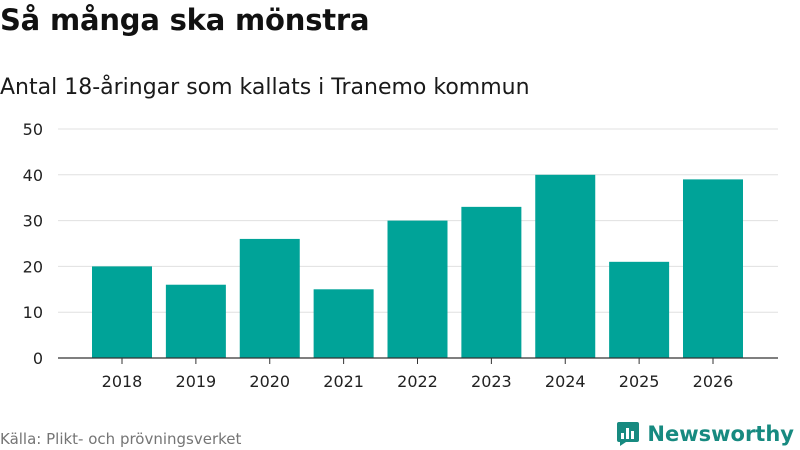 This screenshot has width=800, height=450. Describe the element at coordinates (33, 175) in the screenshot. I see `y-tick-label: 40` at that location.